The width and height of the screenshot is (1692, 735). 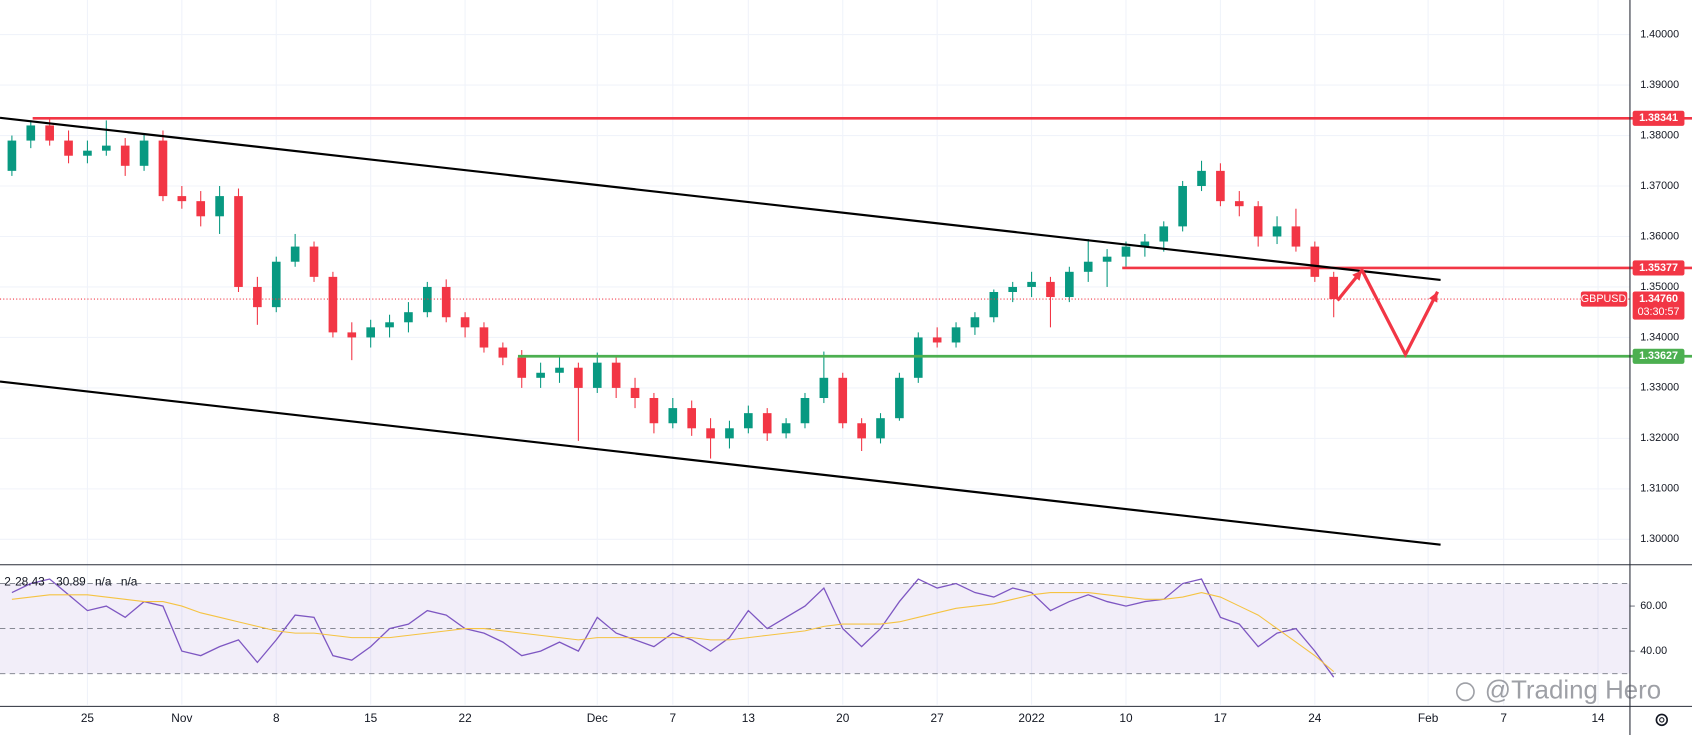 I want to click on rsi-tick-label: 60.00, so click(x=1653, y=606).